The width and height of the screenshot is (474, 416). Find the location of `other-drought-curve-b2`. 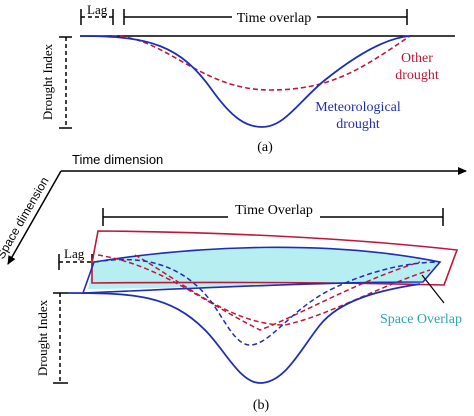

other-drought-curve-b2 is located at coordinates (282, 290).